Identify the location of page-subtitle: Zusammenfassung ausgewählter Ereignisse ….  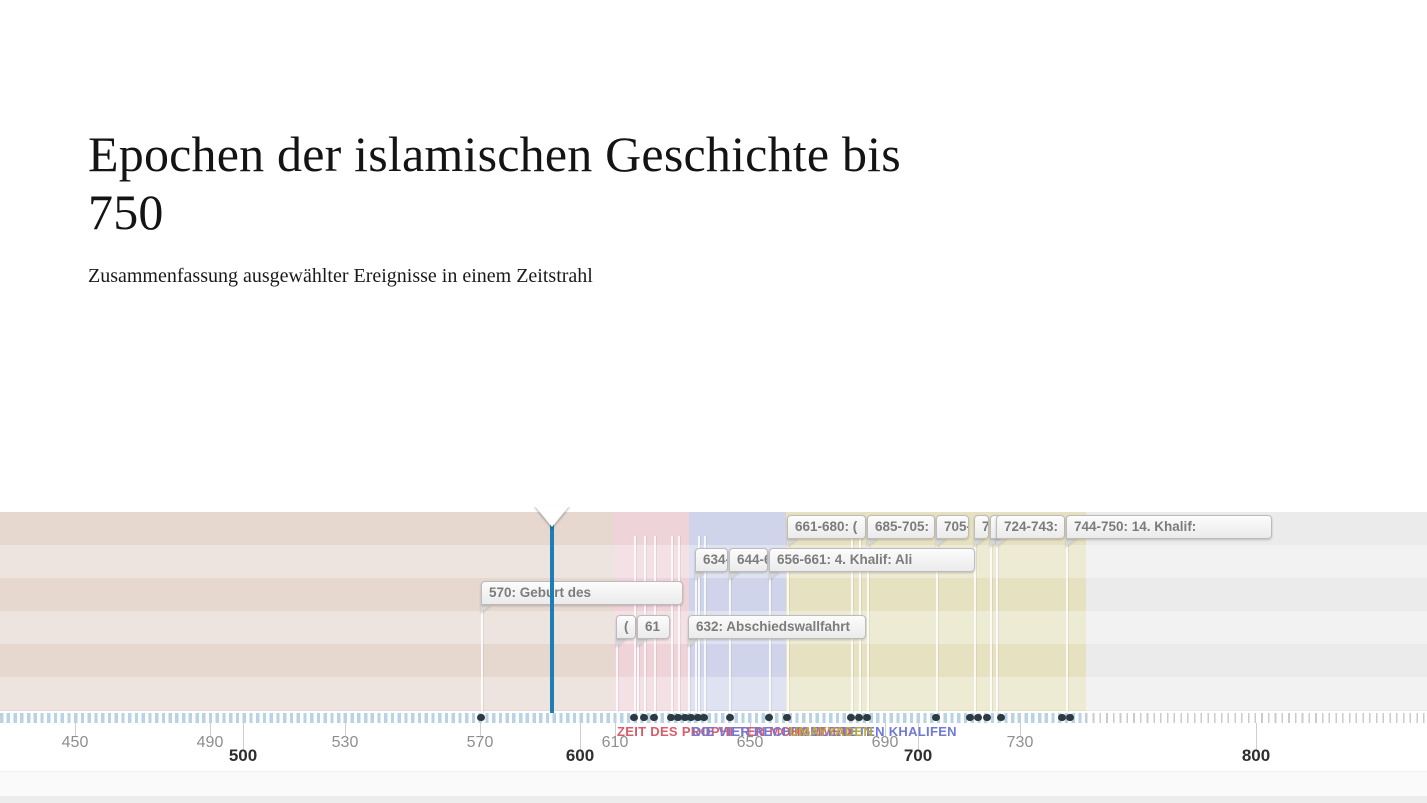
(340, 276).